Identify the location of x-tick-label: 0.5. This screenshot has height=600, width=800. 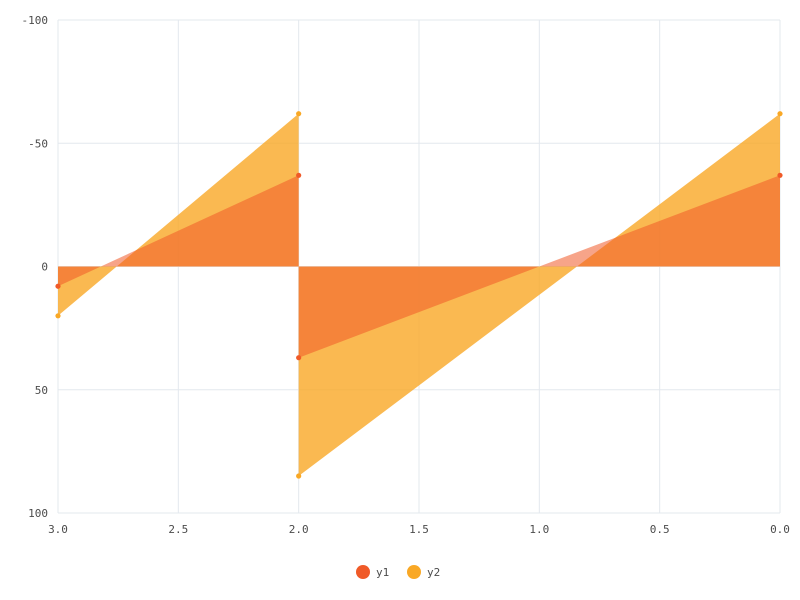
(660, 529).